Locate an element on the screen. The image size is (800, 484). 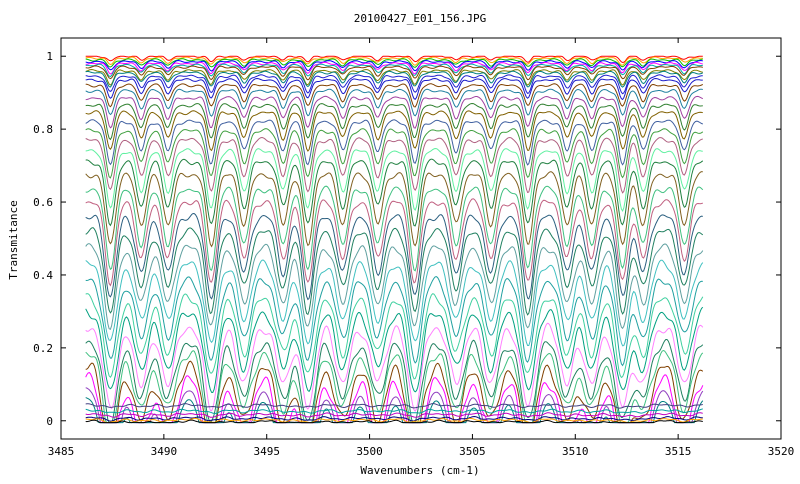
chart-title: 20100427_E01_156.JPG is located at coordinates (420, 18).